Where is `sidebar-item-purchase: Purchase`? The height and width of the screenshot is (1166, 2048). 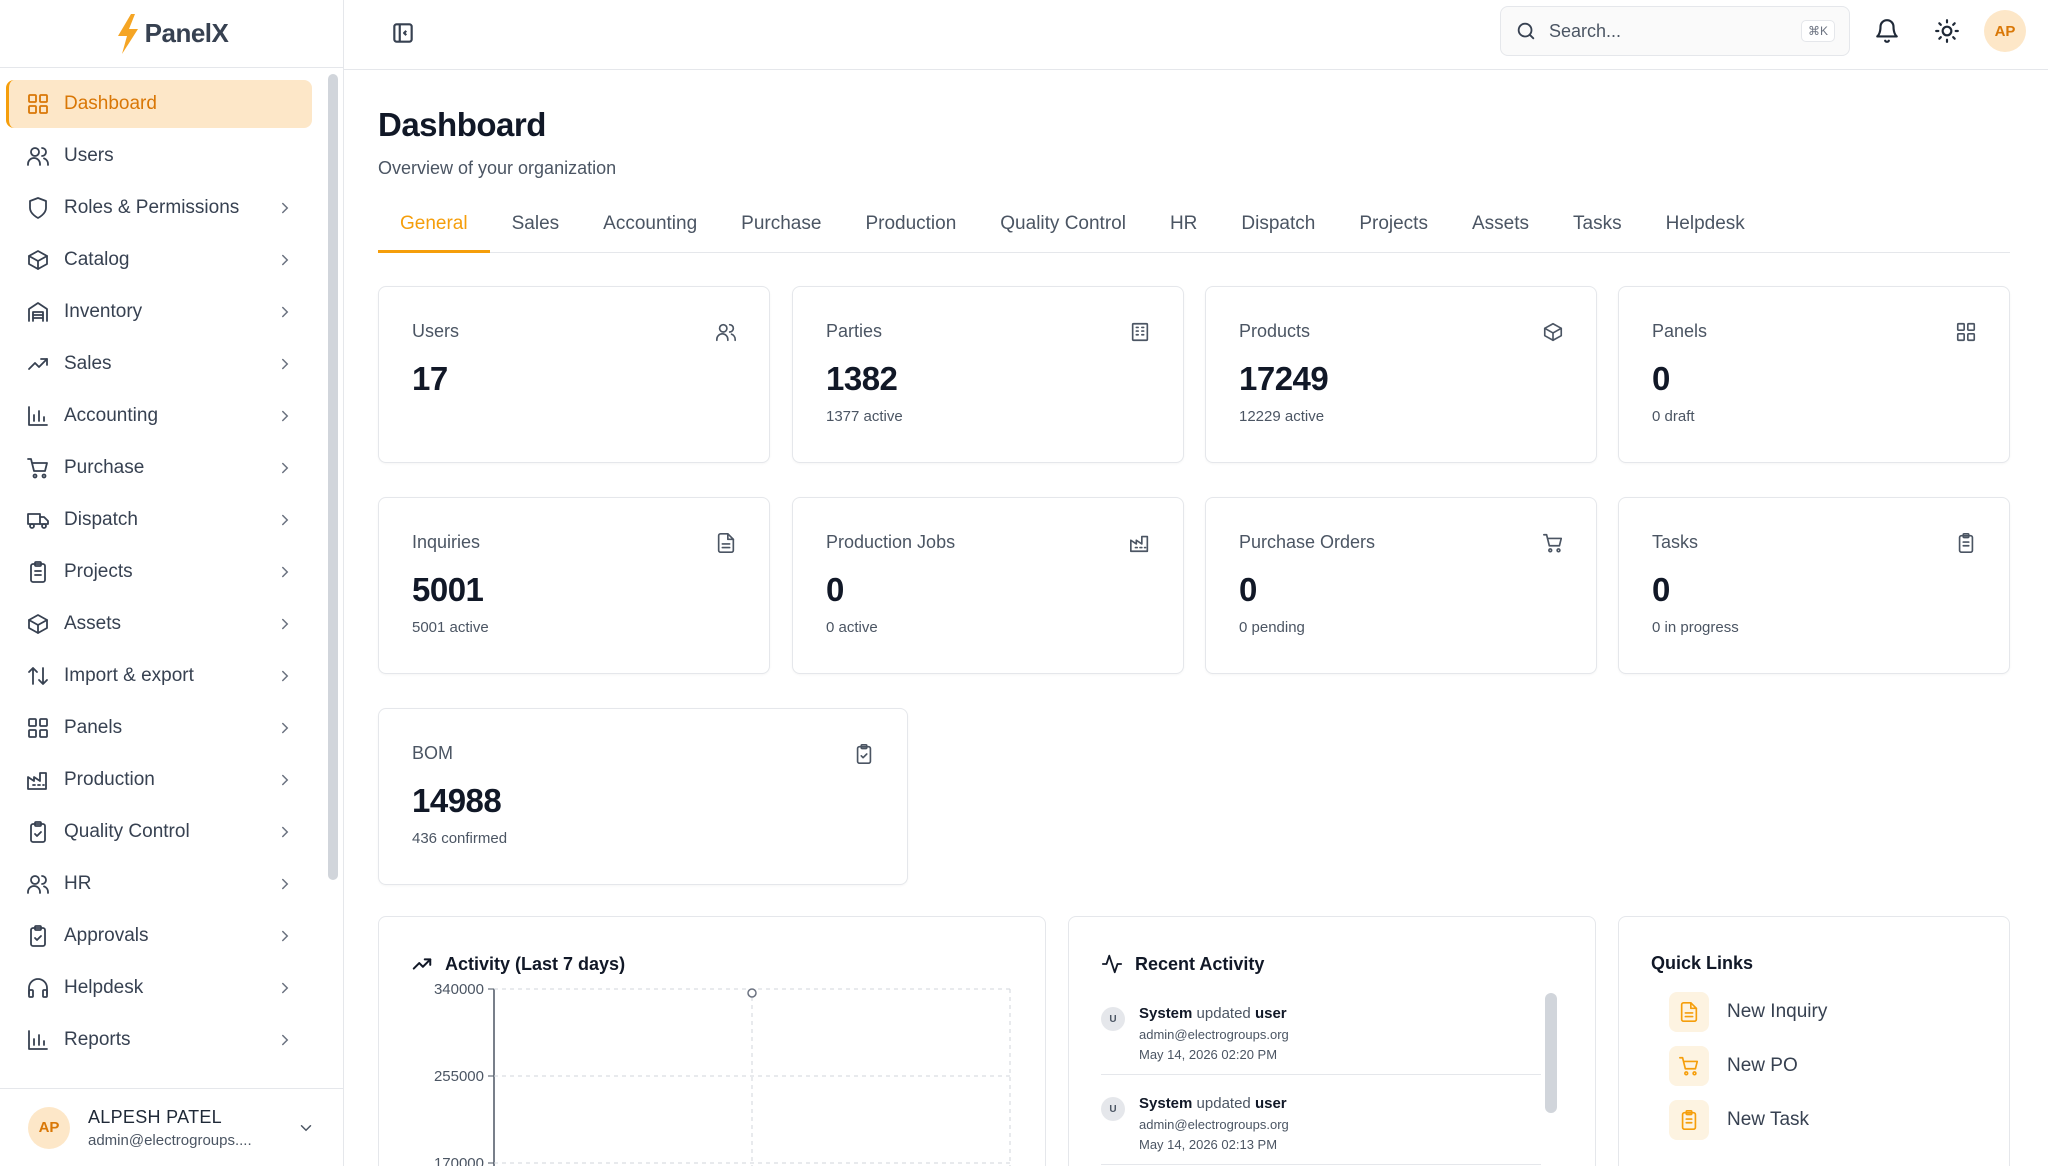 sidebar-item-purchase: Purchase is located at coordinates (159, 468).